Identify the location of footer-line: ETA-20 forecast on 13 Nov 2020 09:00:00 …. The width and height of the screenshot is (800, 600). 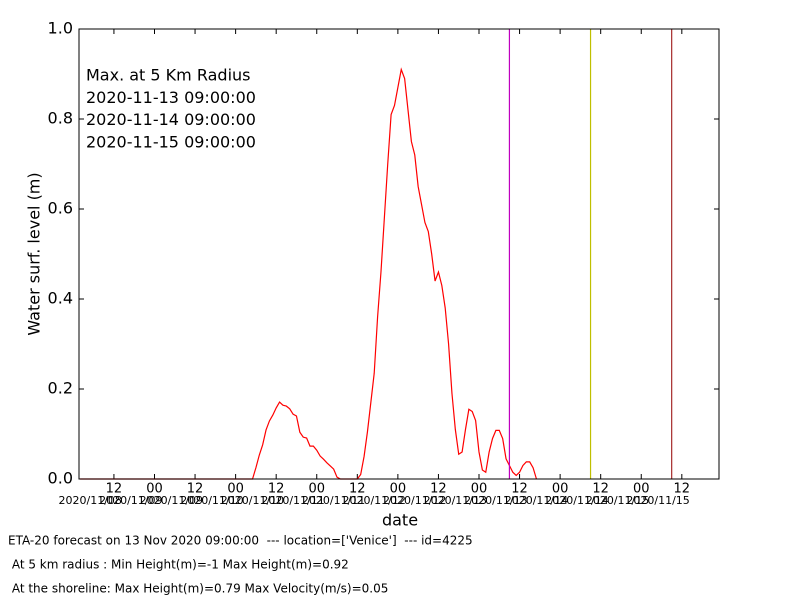
(240, 541).